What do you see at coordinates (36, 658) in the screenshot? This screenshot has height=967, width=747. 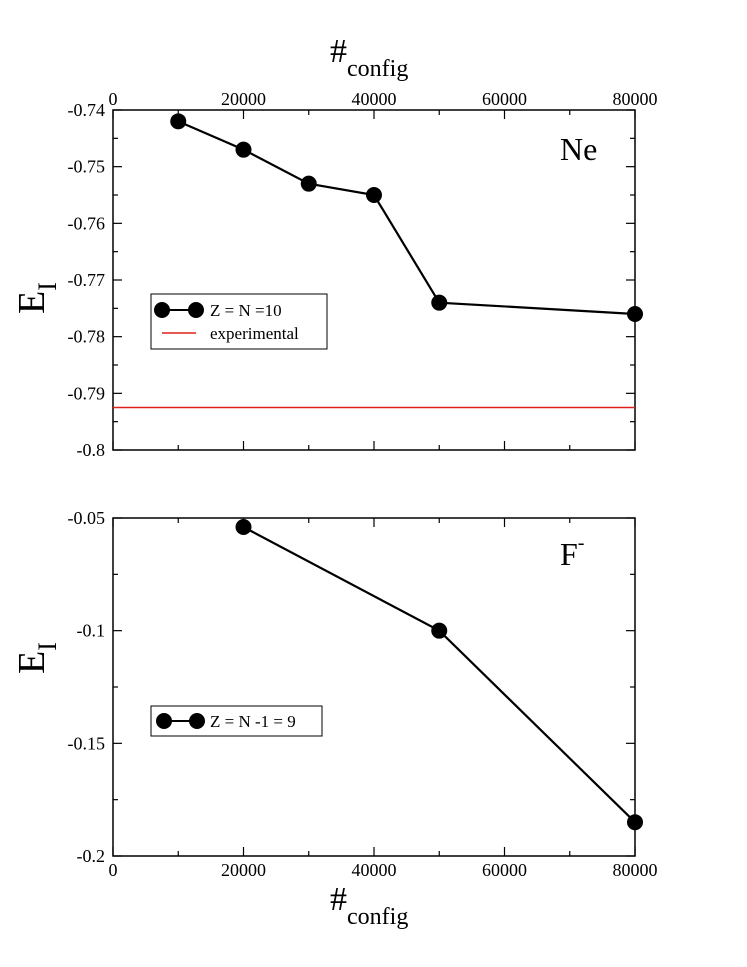 I see `bottom-y-axis-label: EI` at bounding box center [36, 658].